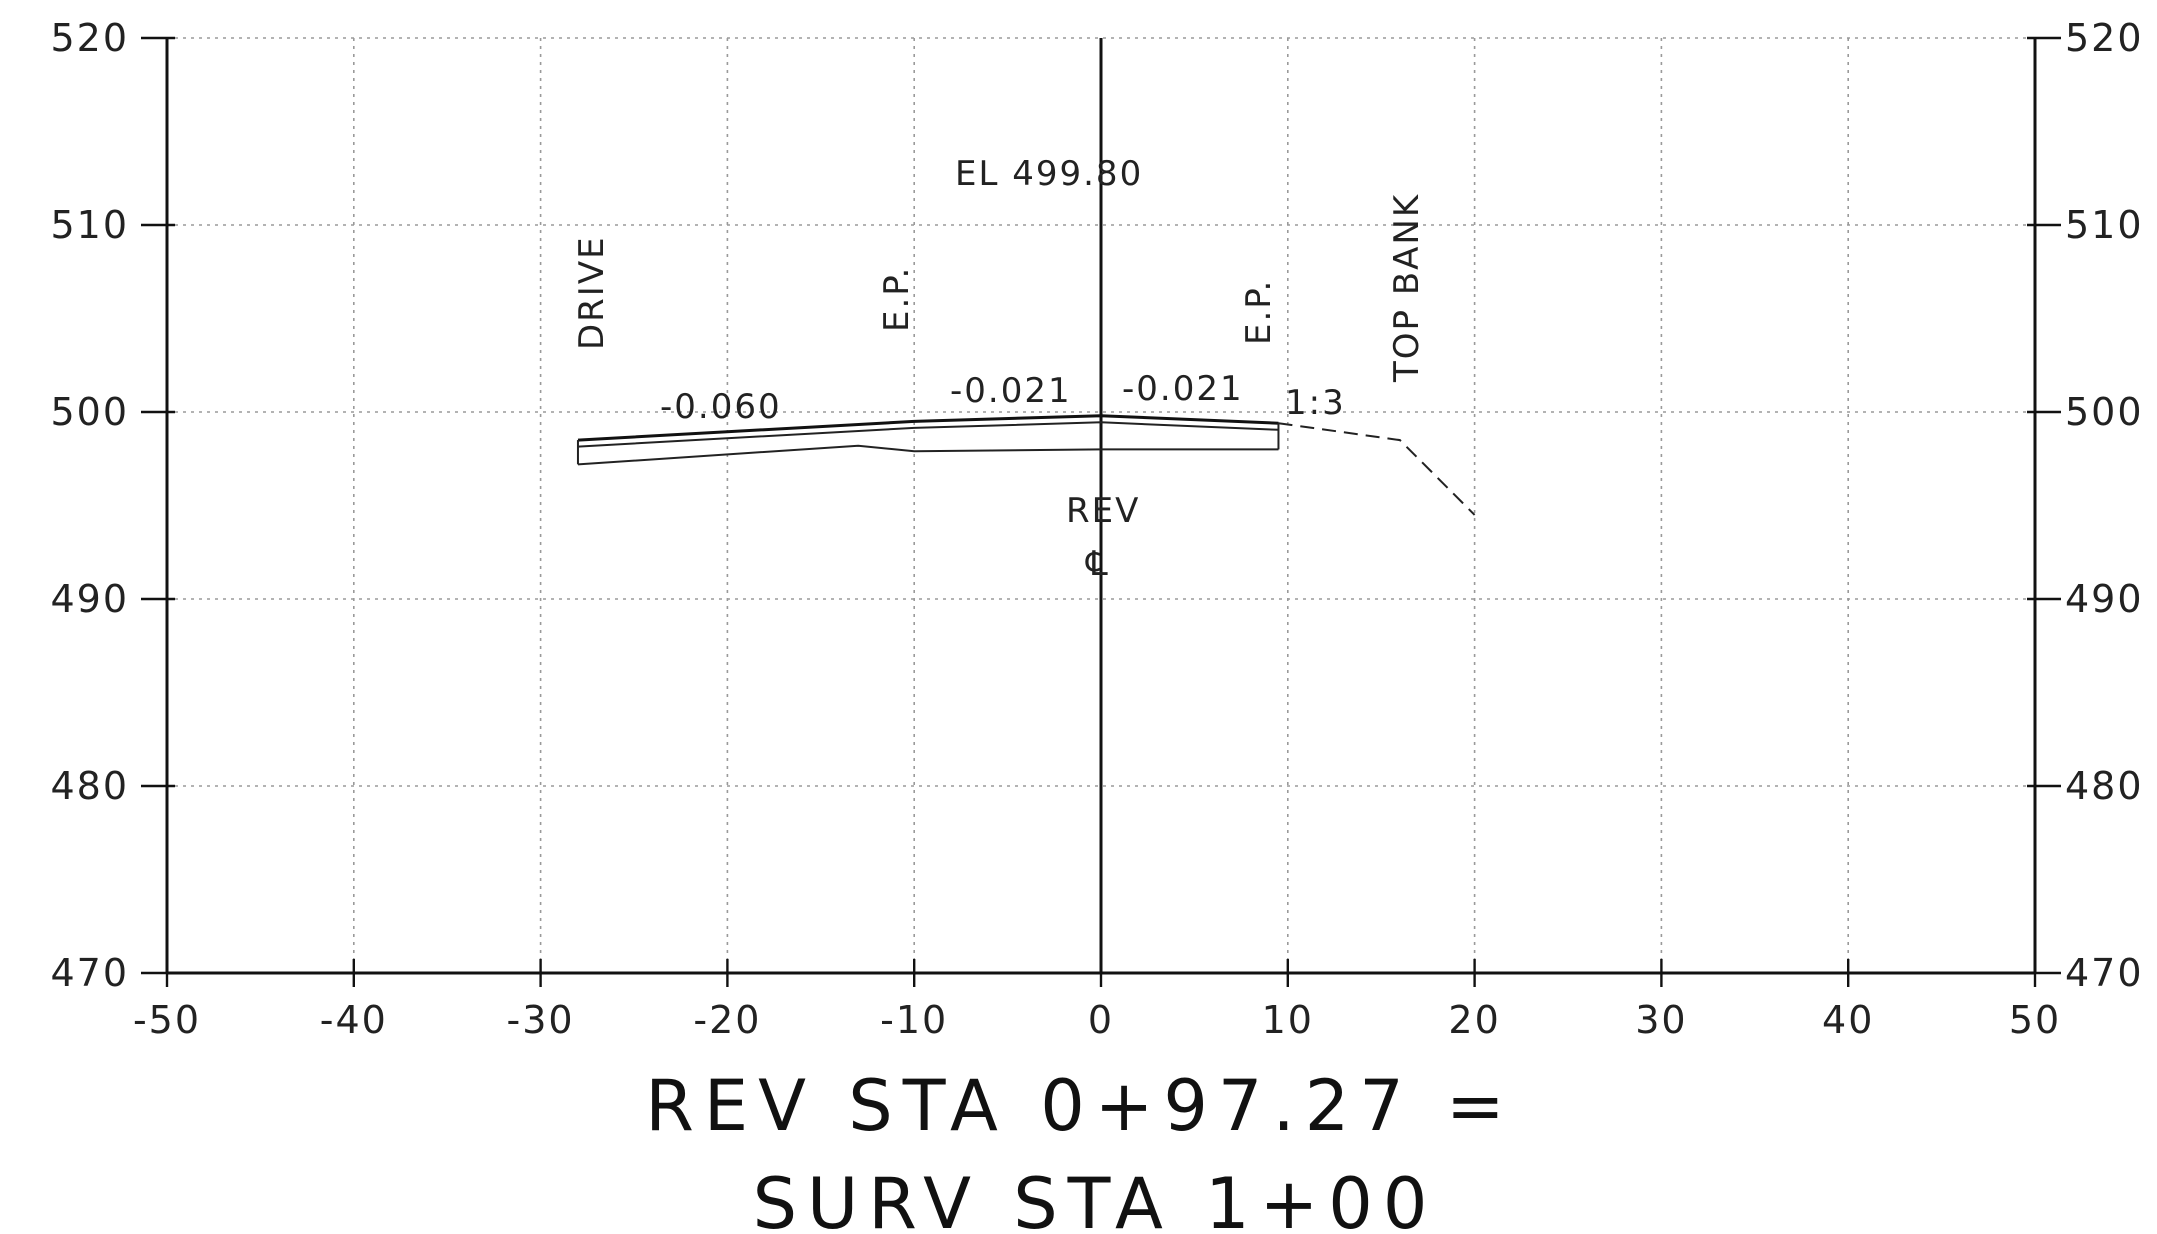 This screenshot has width=2157, height=1234. I want to click on y-tick-label-left: 520, so click(89, 38).